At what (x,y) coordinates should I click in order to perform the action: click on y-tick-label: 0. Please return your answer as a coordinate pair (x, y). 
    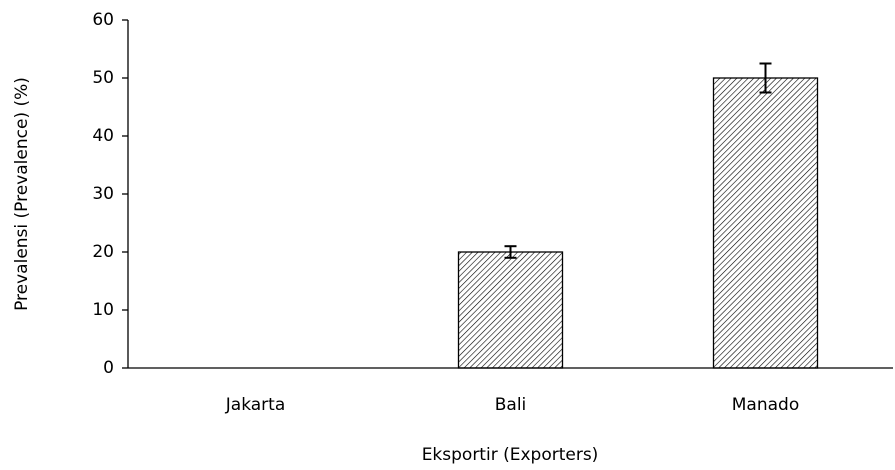
    Looking at the image, I should click on (108, 368).